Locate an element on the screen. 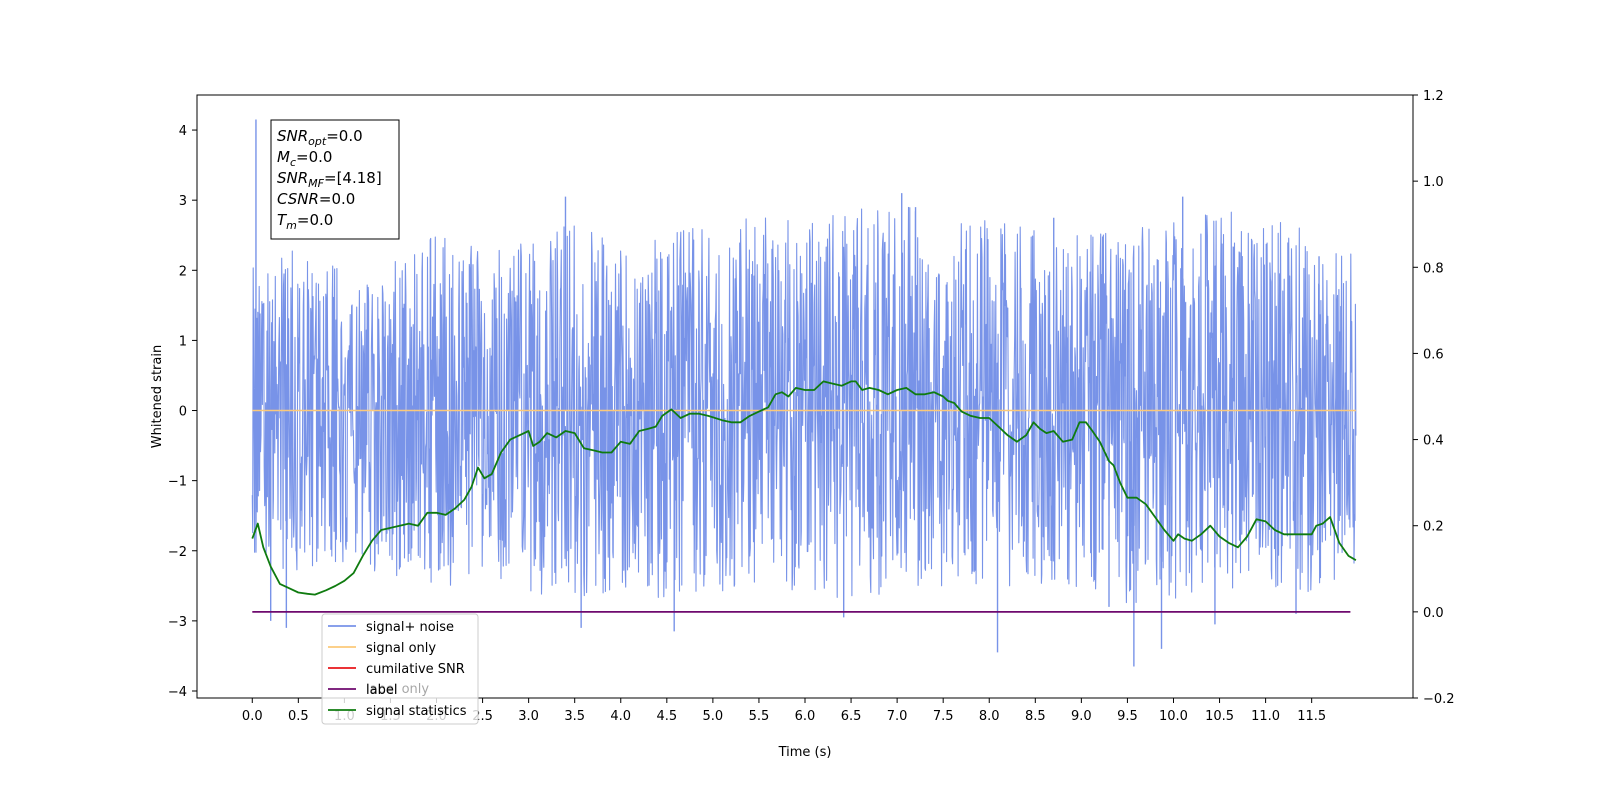 Image resolution: width=1600 pixels, height=800 pixels. x-tick-label: 9.0 is located at coordinates (1081, 716).